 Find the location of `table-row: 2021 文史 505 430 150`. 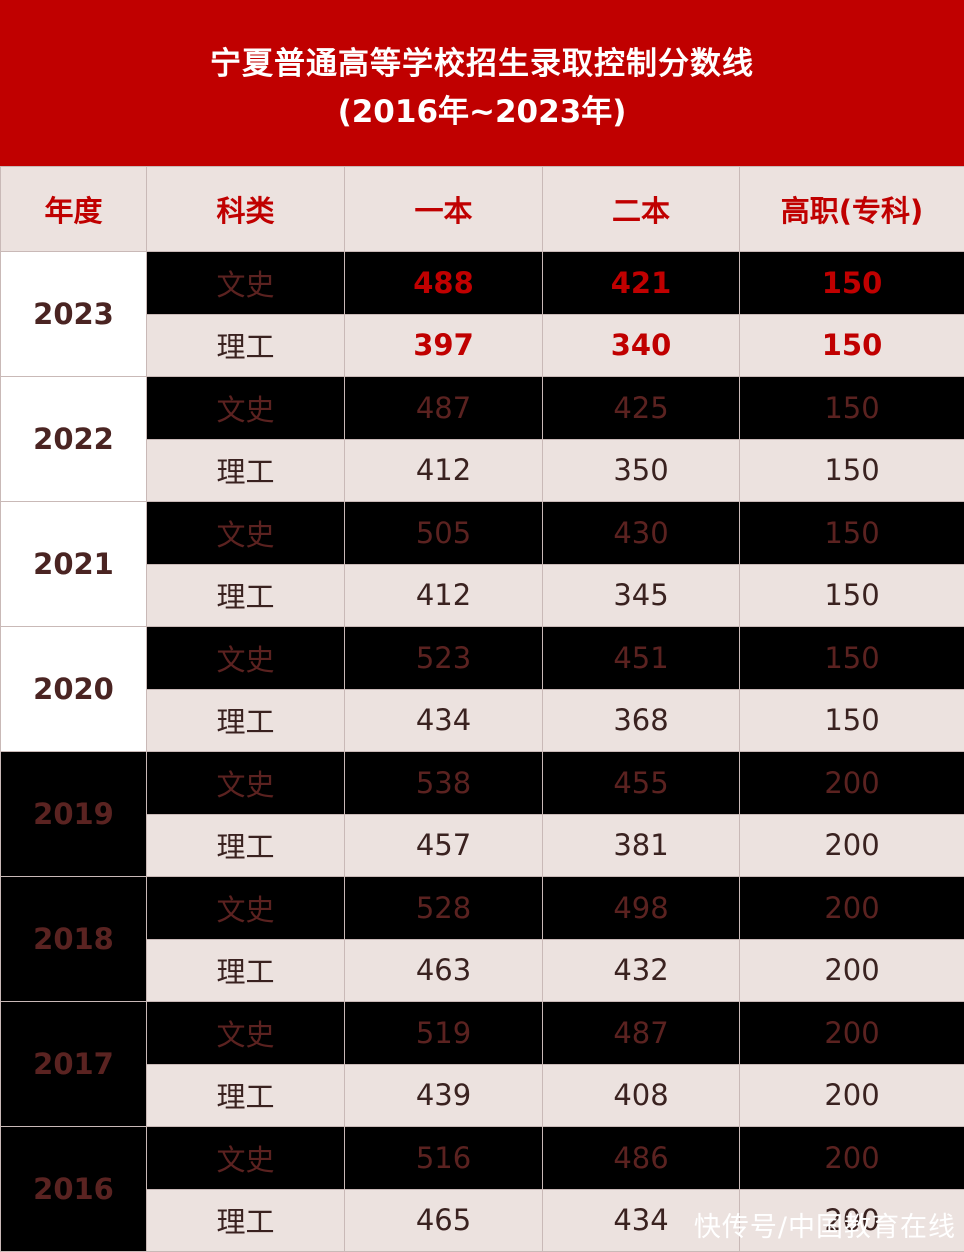

table-row: 2021 文史 505 430 150 is located at coordinates (482, 564).